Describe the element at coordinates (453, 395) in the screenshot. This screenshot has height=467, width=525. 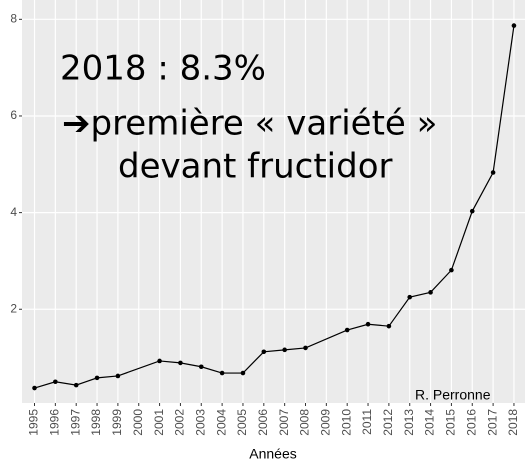
I see `annotation: R. Perronne` at that location.